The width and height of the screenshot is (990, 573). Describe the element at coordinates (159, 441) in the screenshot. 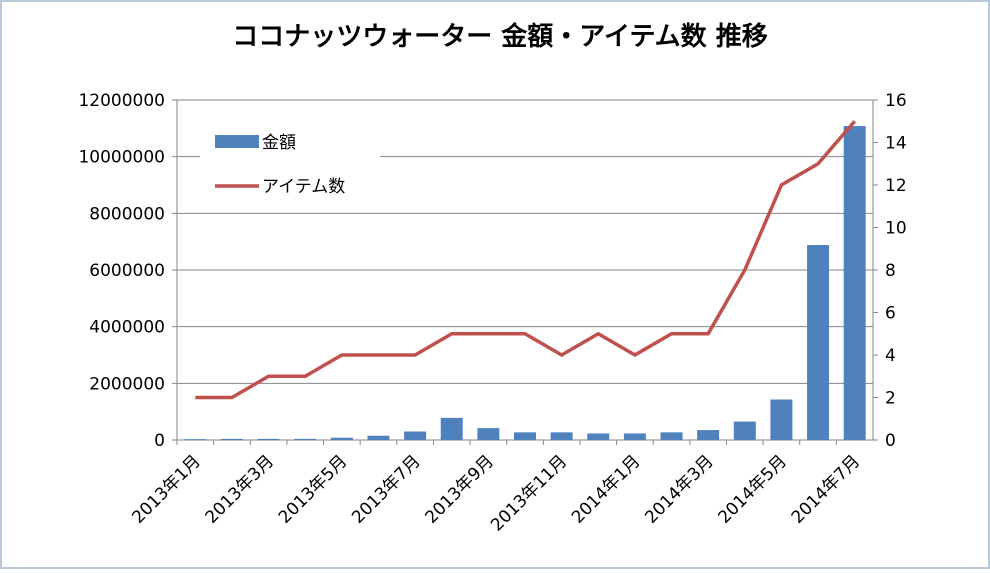

I see `y-tick-label: 0` at that location.